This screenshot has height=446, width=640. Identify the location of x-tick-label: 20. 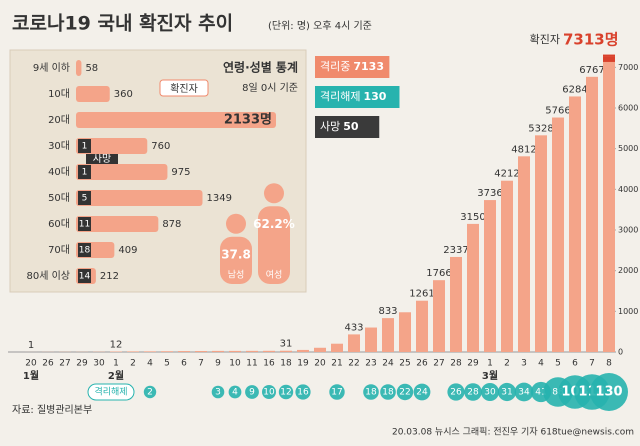
(31, 364).